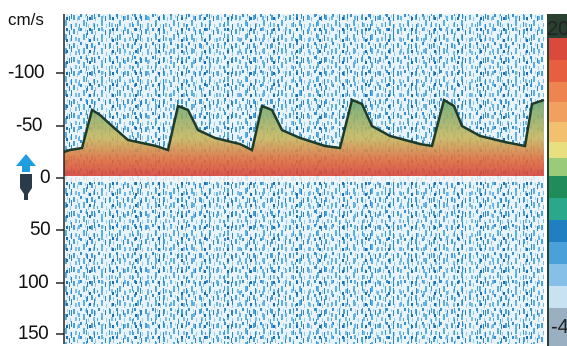 The width and height of the screenshot is (567, 346). Describe the element at coordinates (559, 327) in the screenshot. I see `color-scale-min-label: -4` at that location.